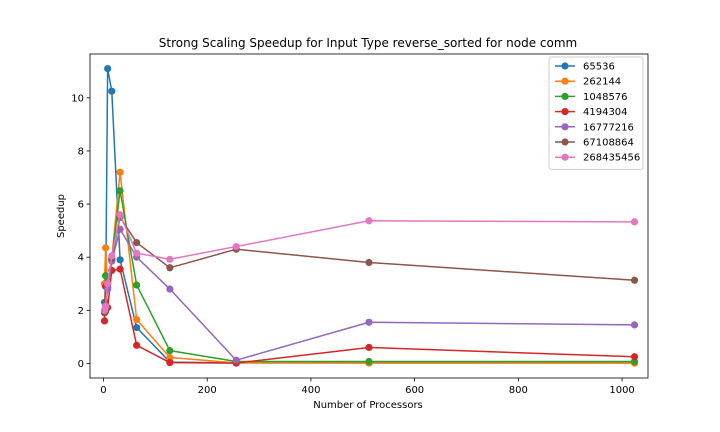 This screenshot has width=720, height=432. What do you see at coordinates (81, 311) in the screenshot?
I see `y-tick-label: 2` at bounding box center [81, 311].